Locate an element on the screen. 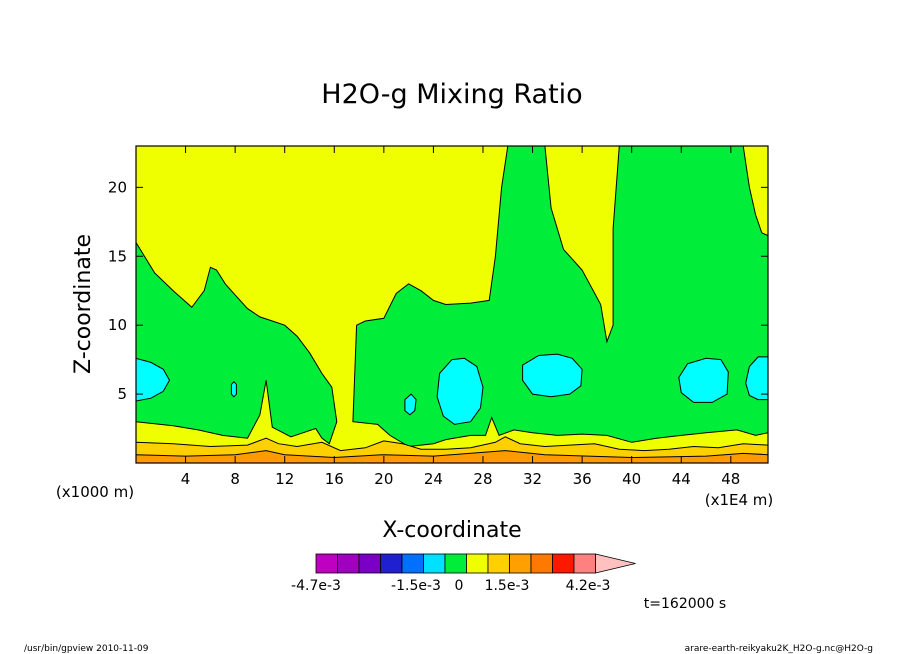  x-unit-left: (x1000 m) is located at coordinates (95, 492).